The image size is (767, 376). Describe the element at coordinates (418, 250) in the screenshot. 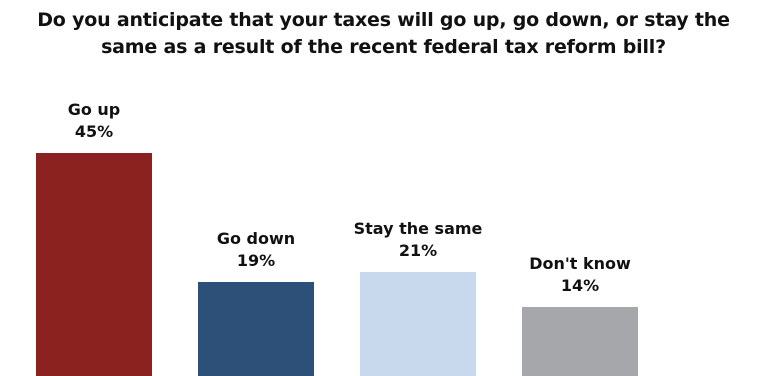

I see `value-label: 21%` at that location.